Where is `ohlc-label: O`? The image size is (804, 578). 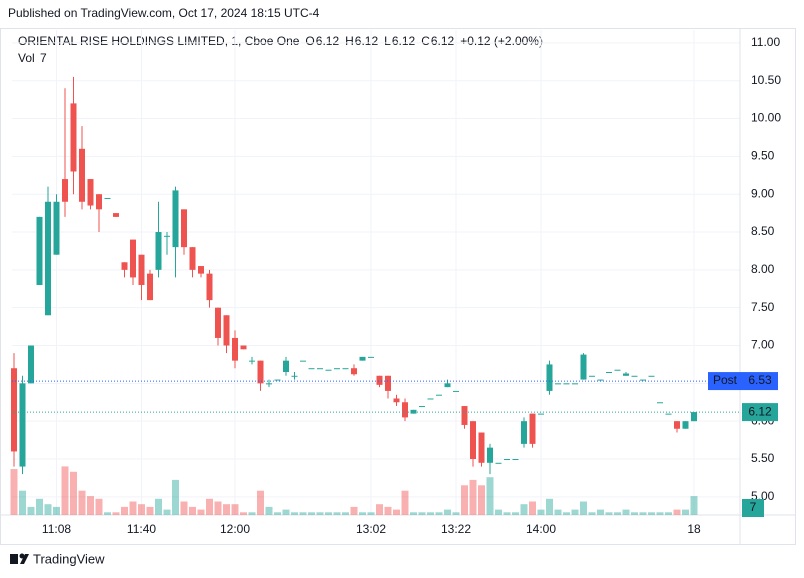
ohlc-label: O is located at coordinates (309, 41).